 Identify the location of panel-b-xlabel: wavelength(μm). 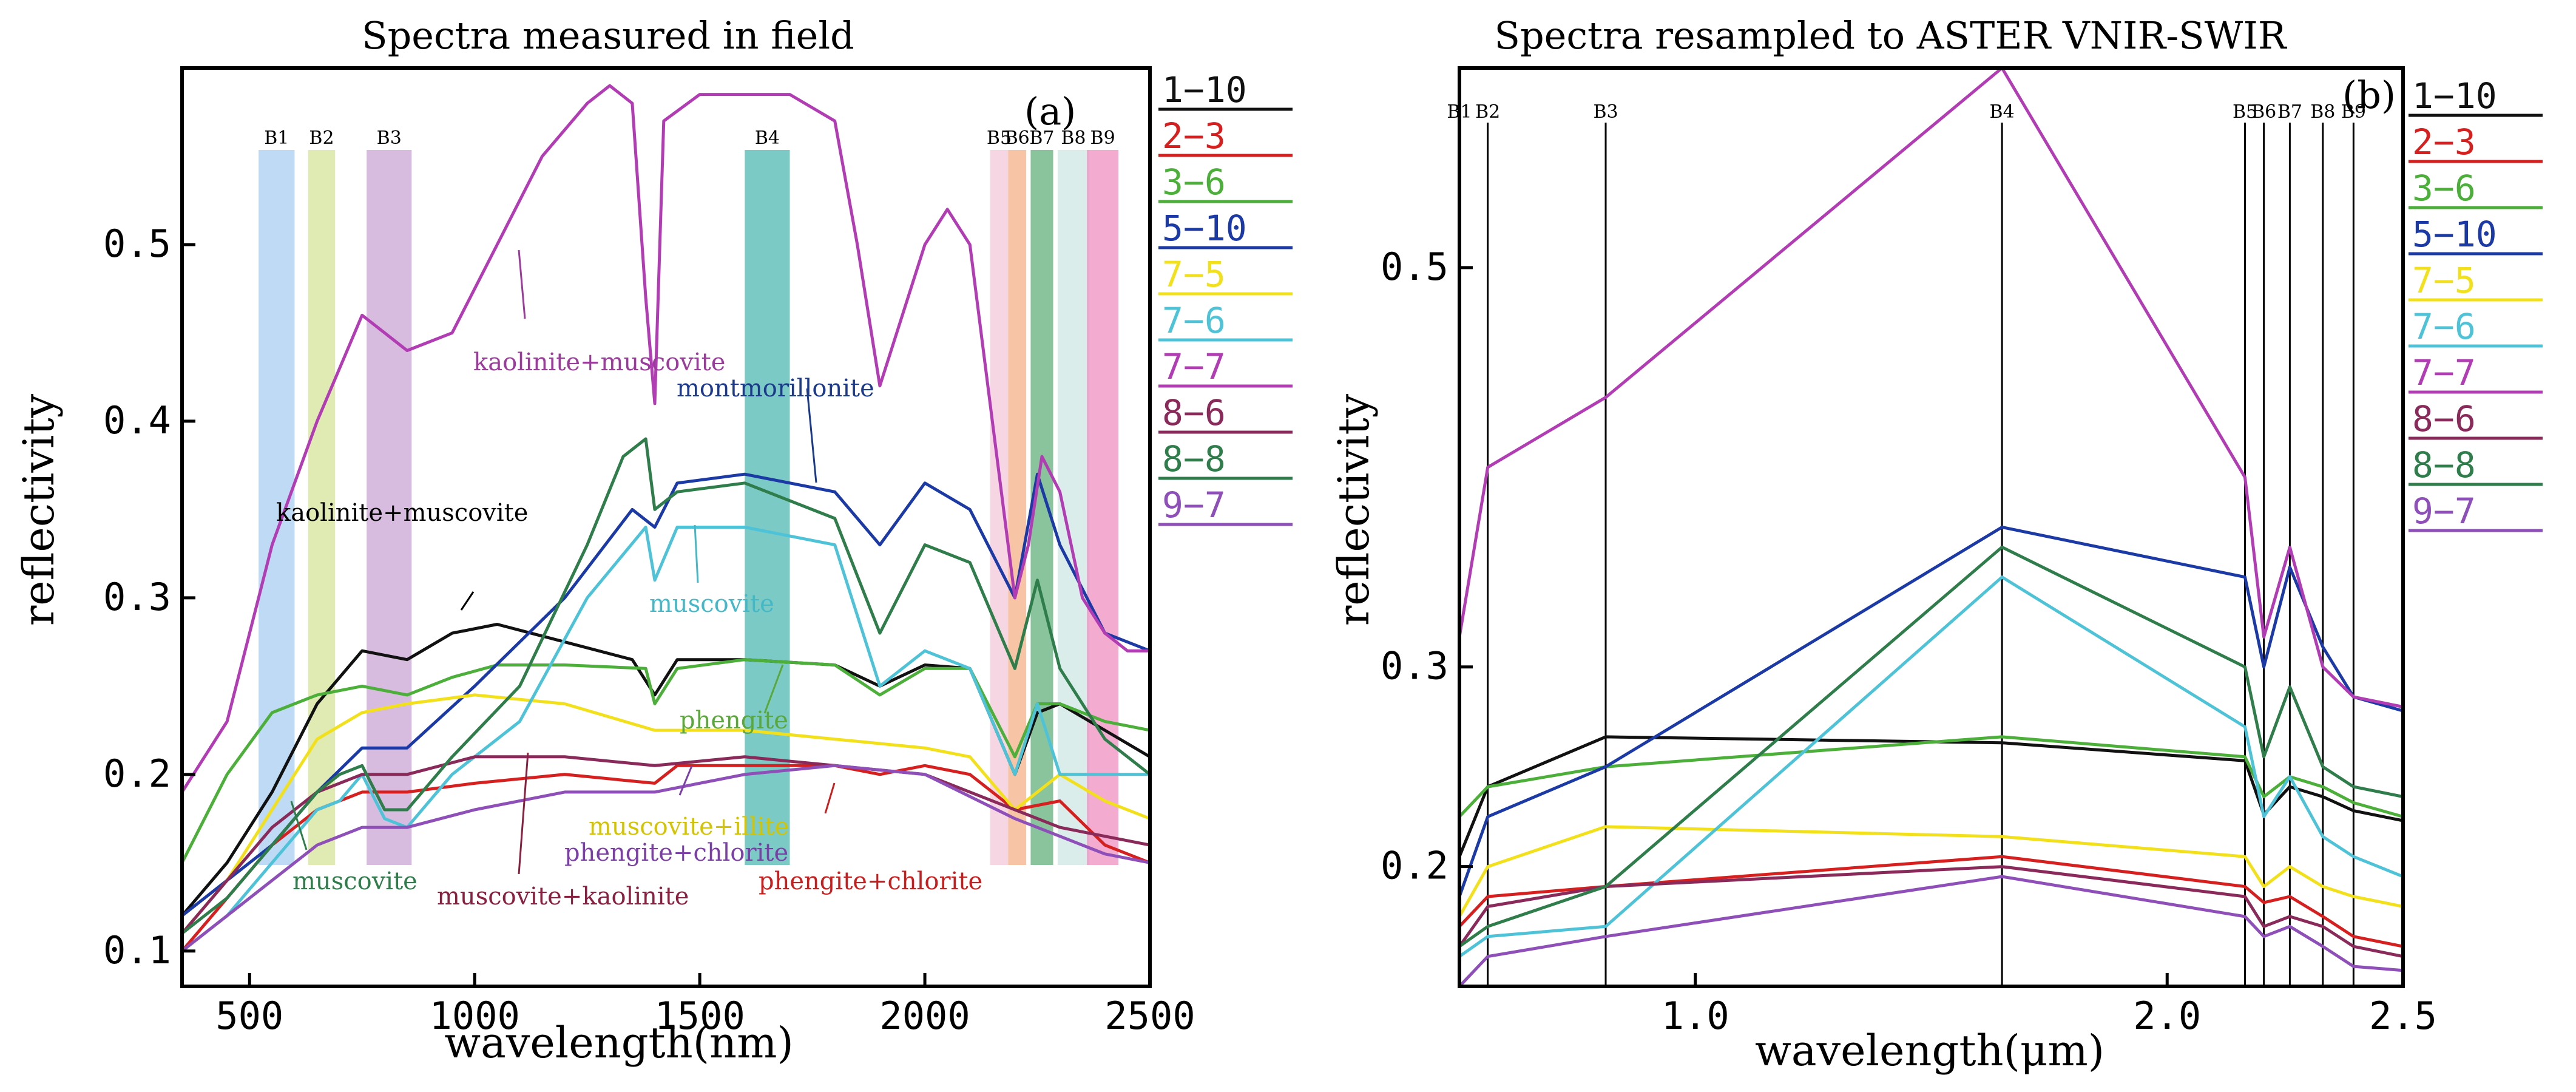
(1929, 1051).